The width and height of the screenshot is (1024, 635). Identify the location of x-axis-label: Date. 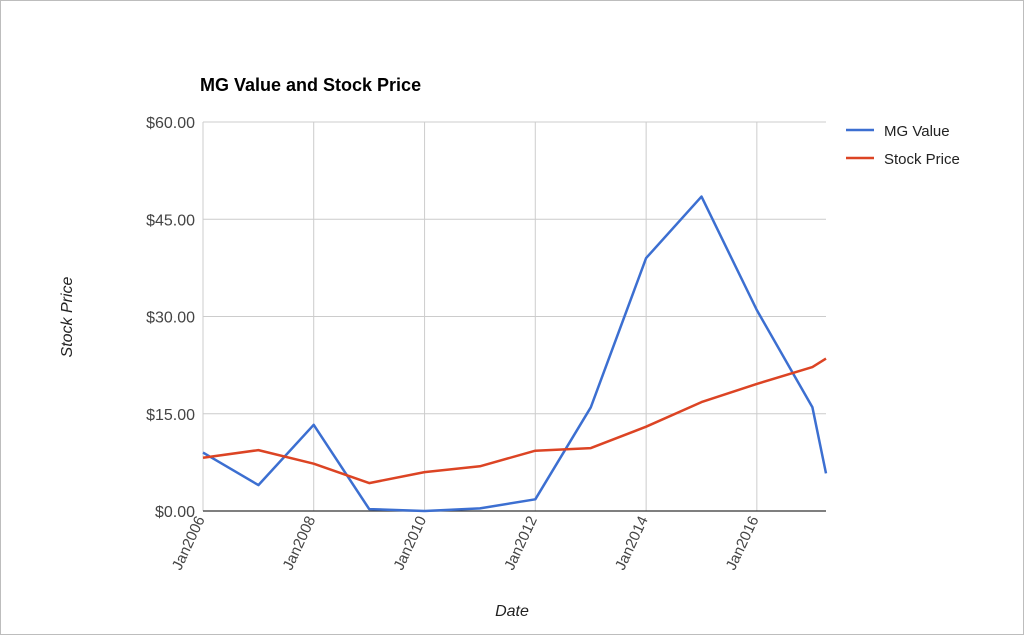
(512, 611).